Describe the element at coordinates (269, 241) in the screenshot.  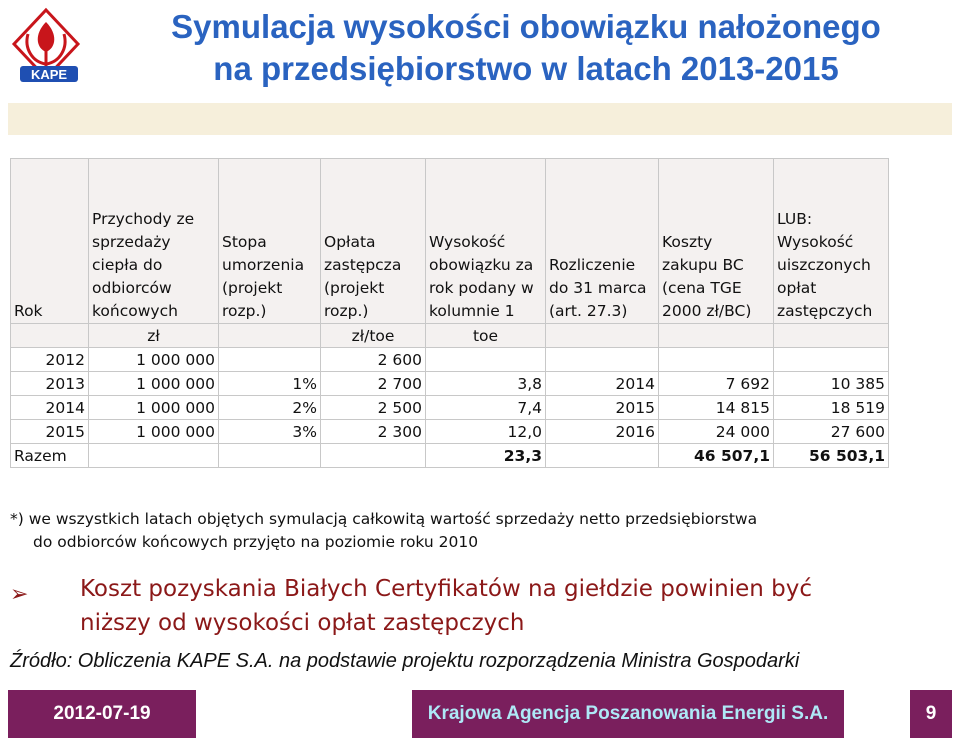
I see `header-cell: Stopa umorzenia (projekt rozp.)` at that location.